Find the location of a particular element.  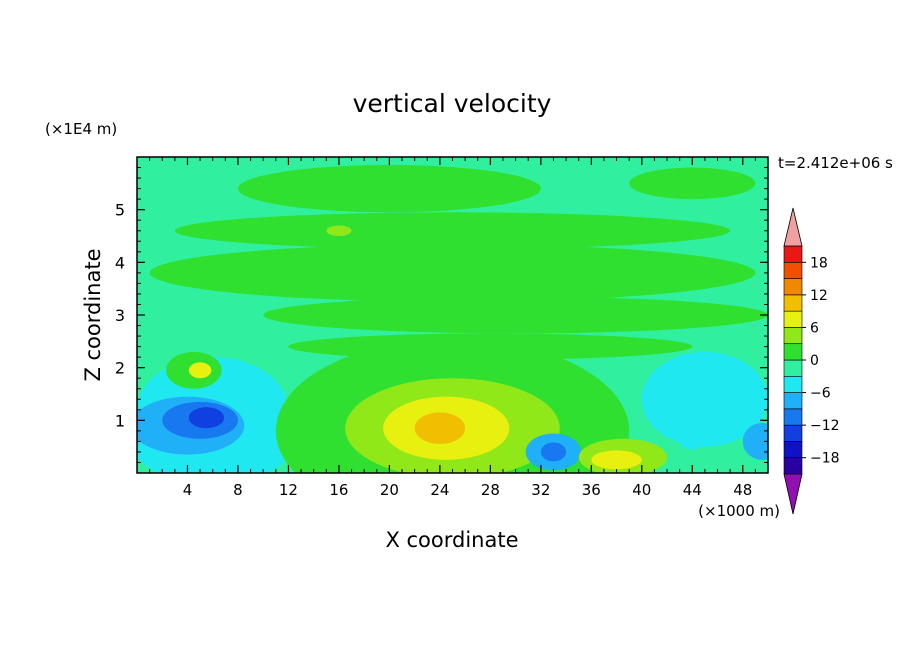

x-unit-label: (×1000 m) is located at coordinates (739, 511).